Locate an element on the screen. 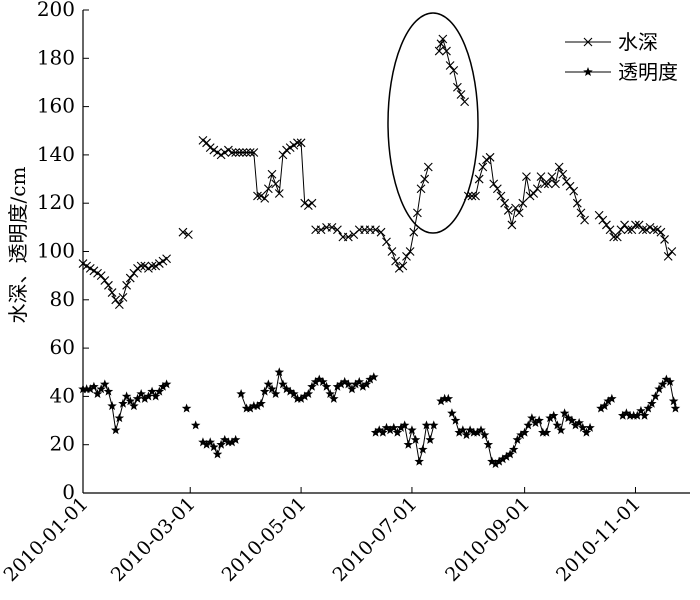 This screenshot has width=700, height=600. y-tick-label: 140 is located at coordinates (56, 154).